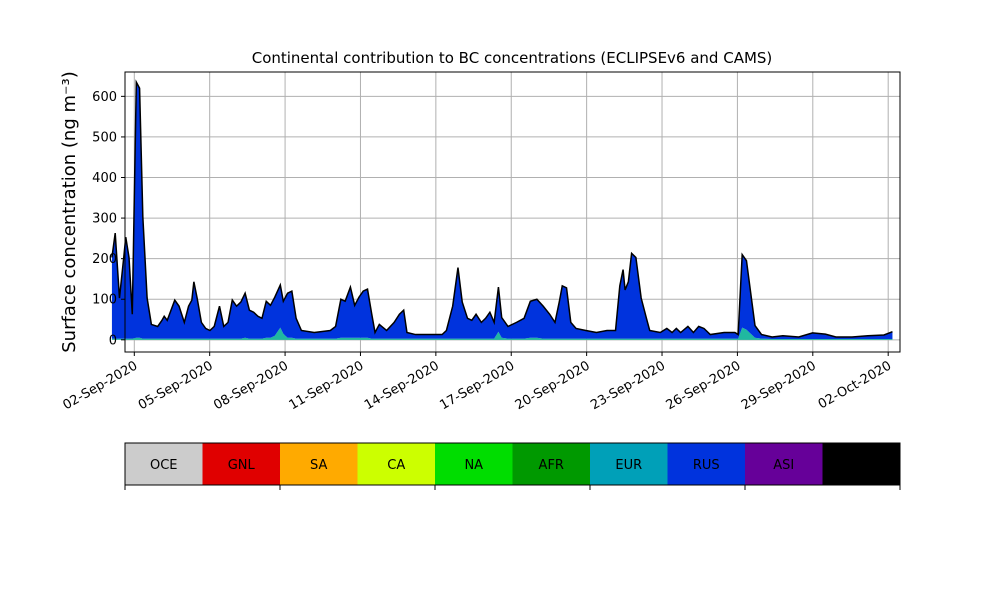 The height and width of the screenshot is (600, 1000). I want to click on colorbar-label: ASI, so click(783, 465).